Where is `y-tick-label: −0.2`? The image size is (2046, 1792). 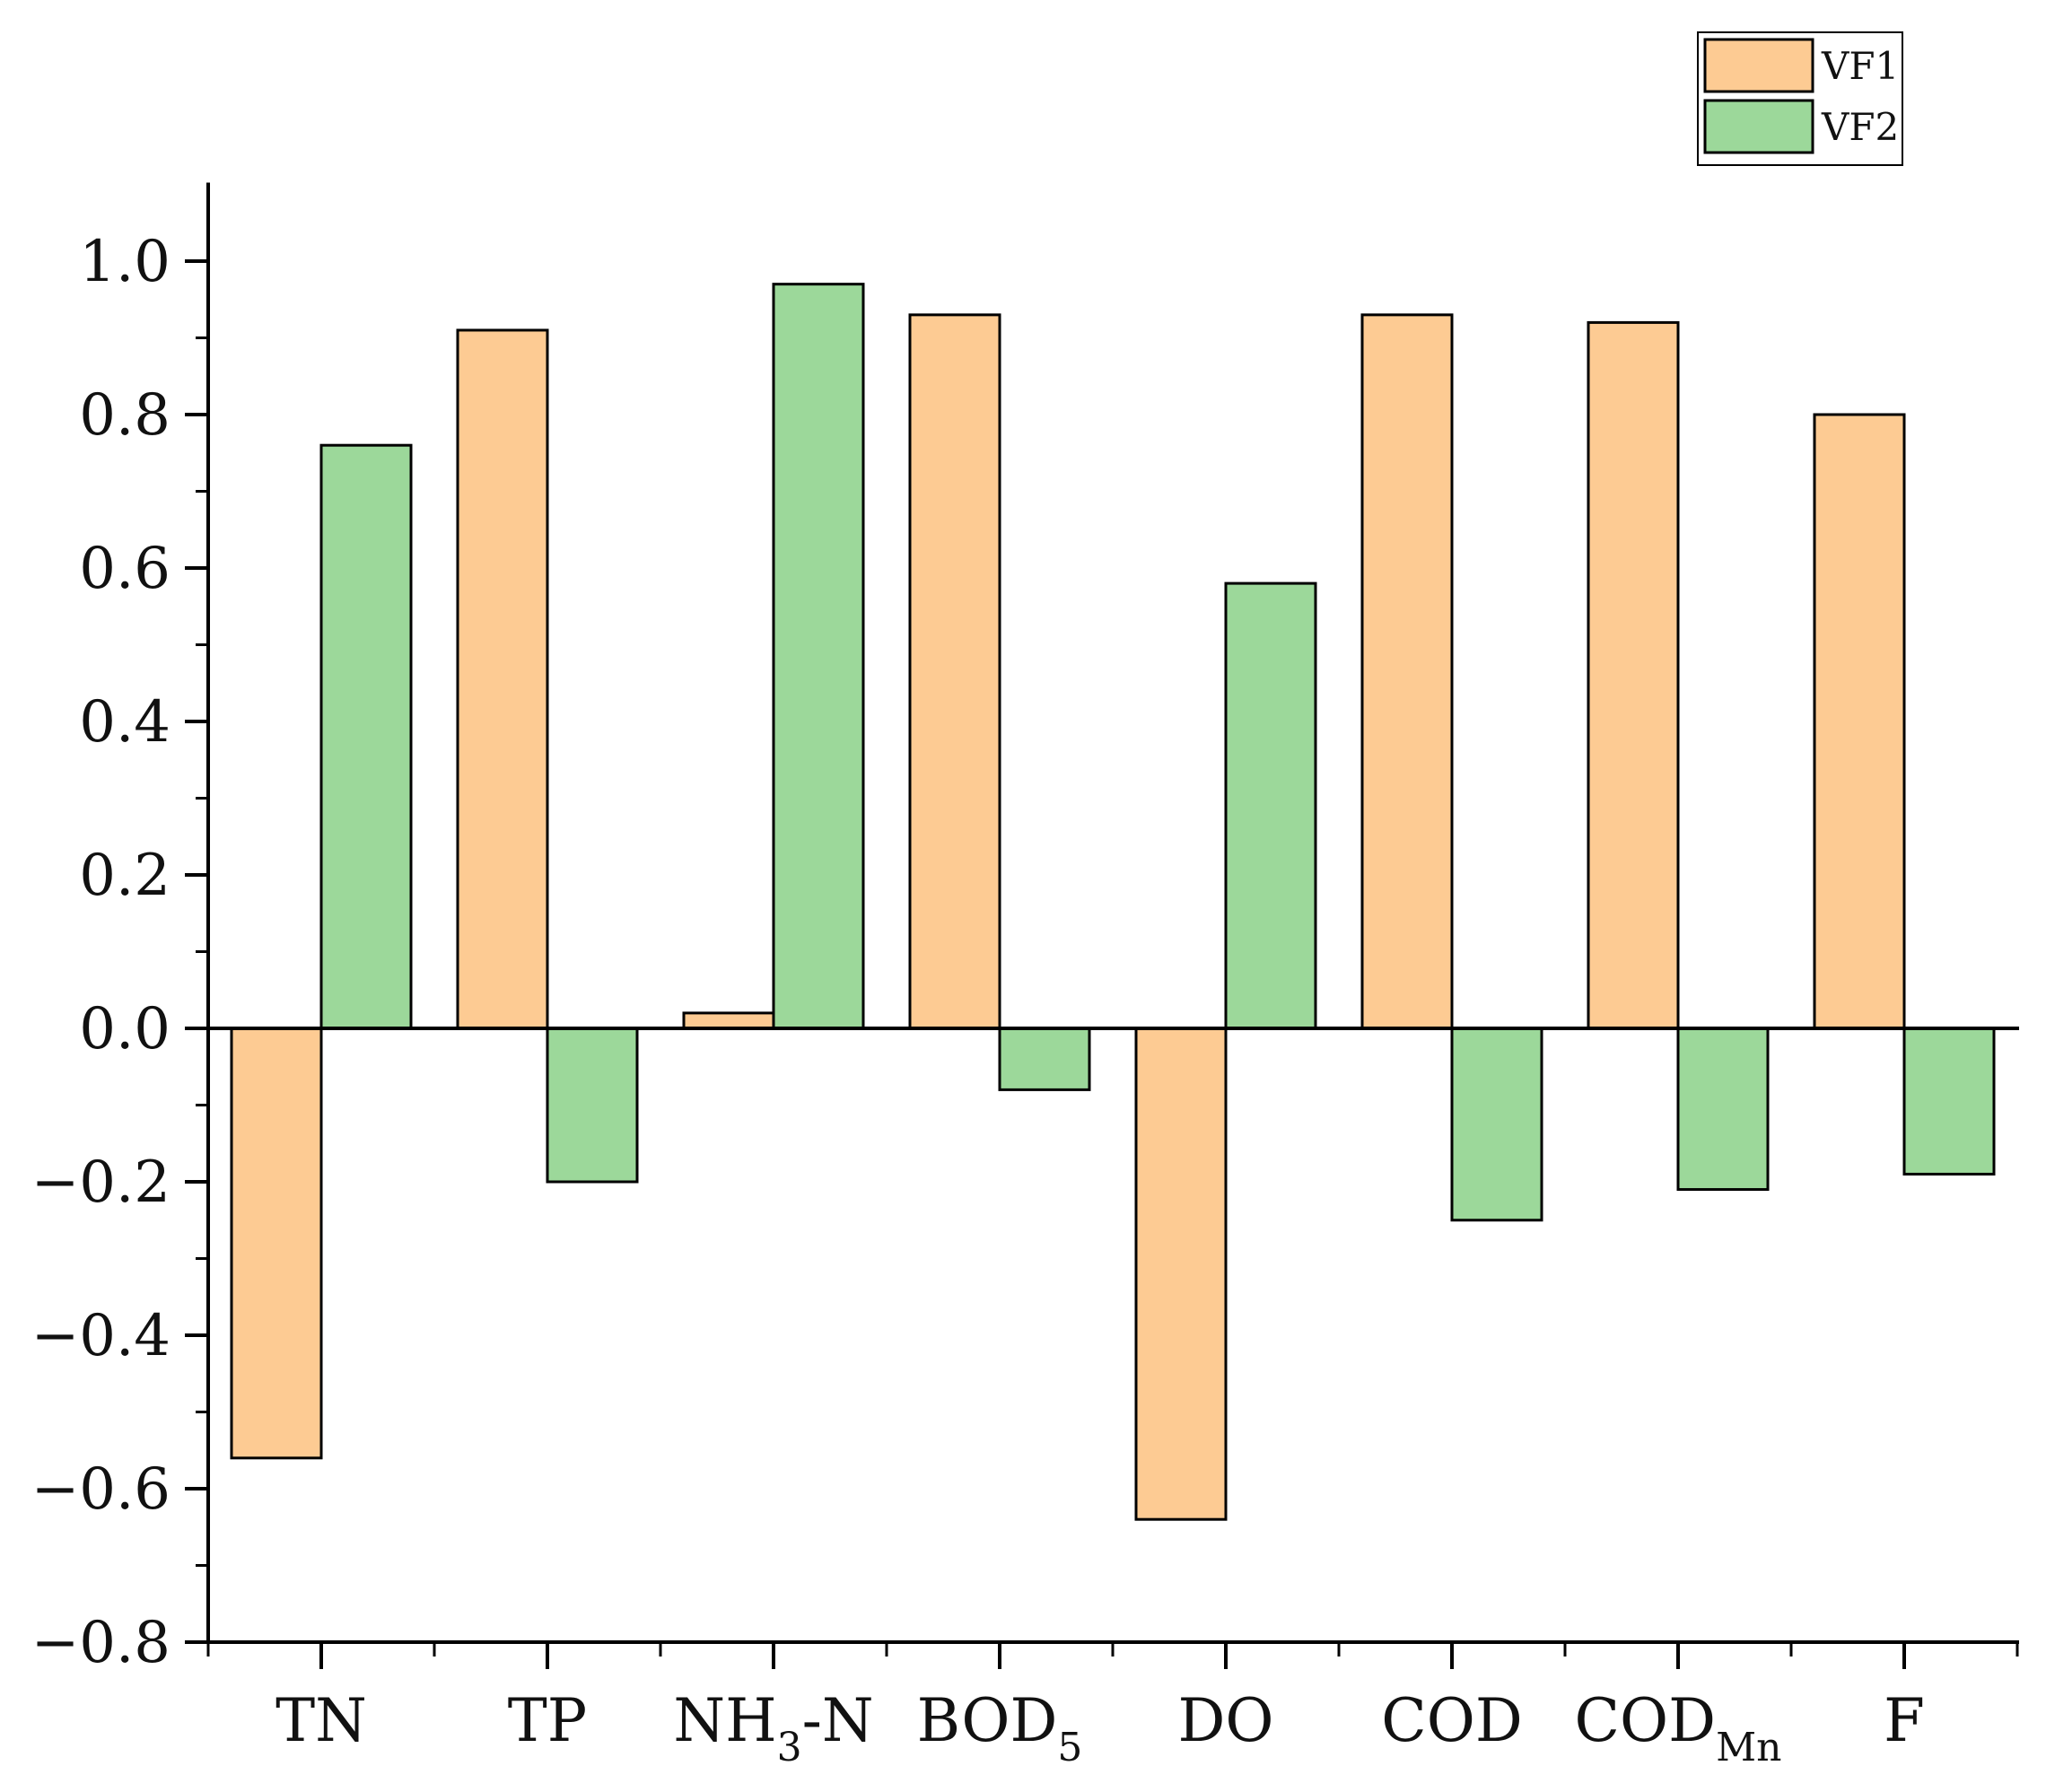 y-tick-label: −0.2 is located at coordinates (100, 1183).